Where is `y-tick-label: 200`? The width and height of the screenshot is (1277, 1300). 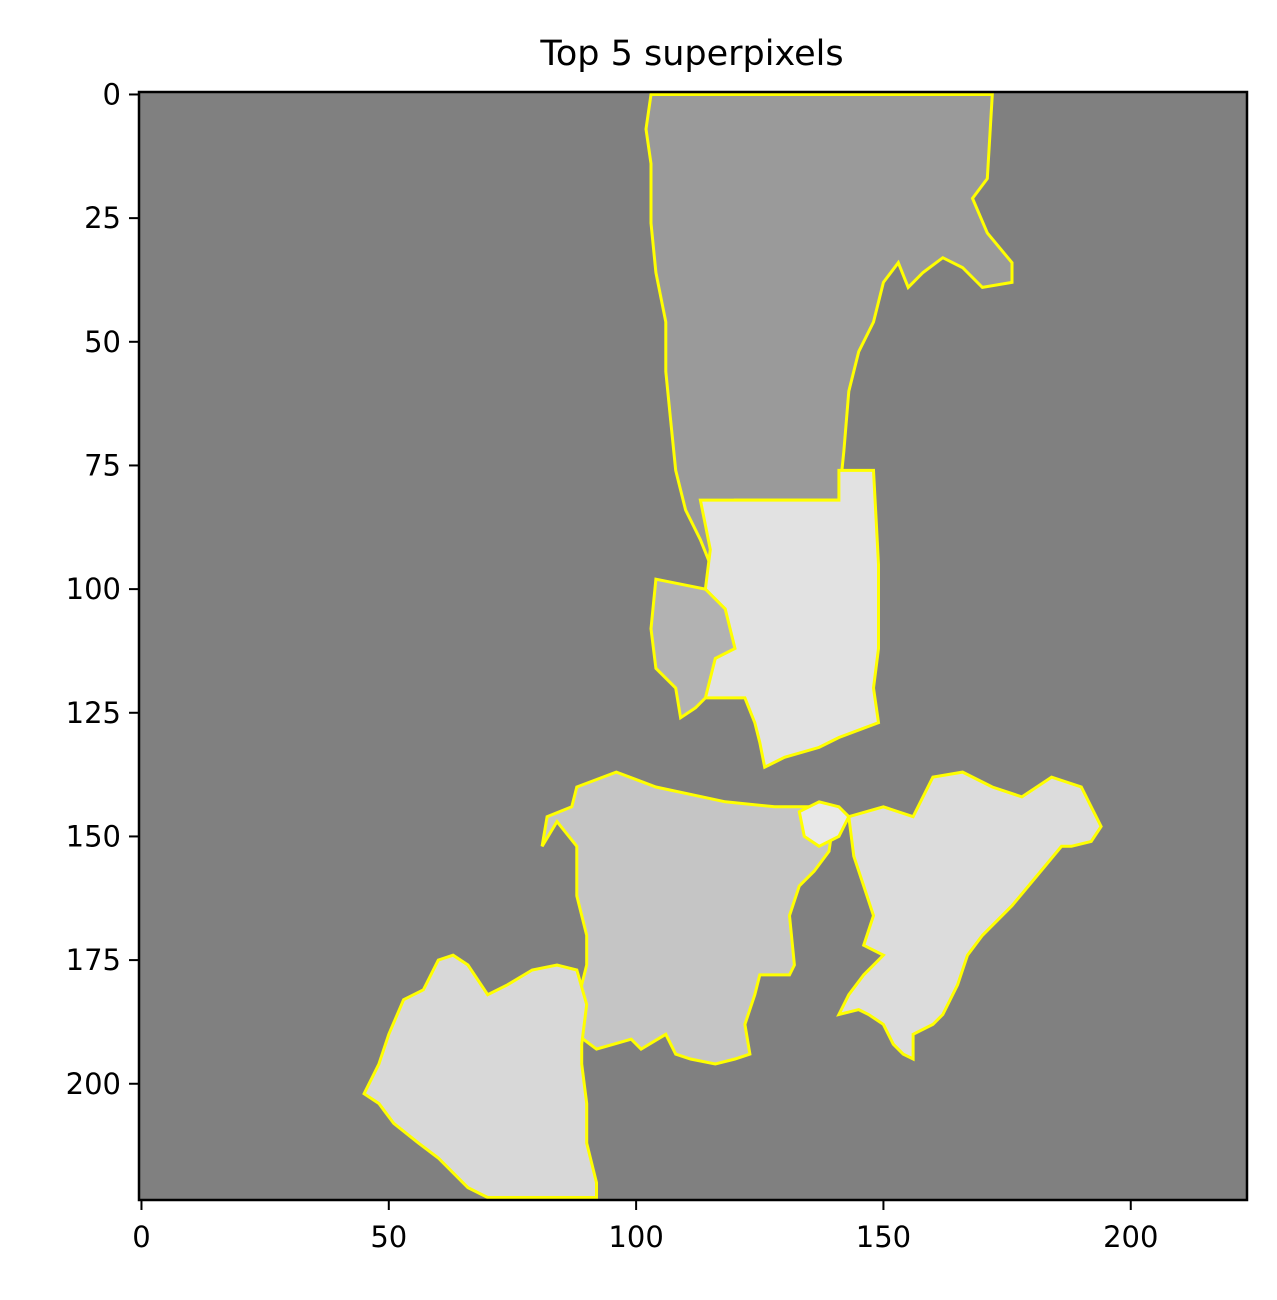 y-tick-label: 200 is located at coordinates (93, 1084).